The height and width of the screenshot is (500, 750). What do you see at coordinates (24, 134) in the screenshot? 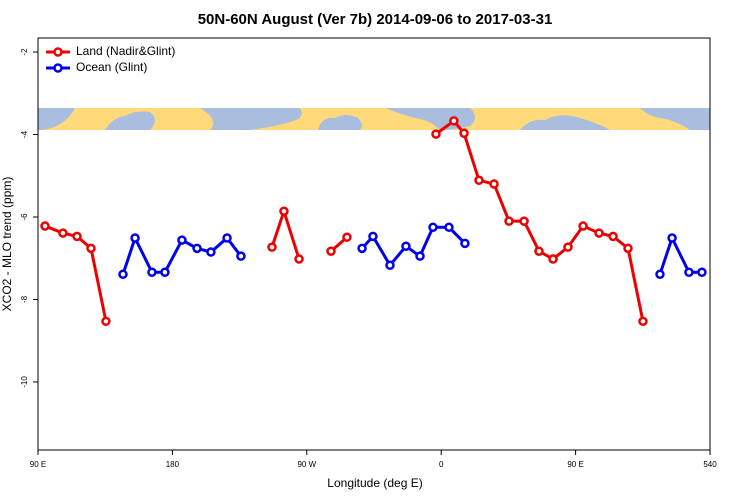
I see `y-tick-label: -4` at bounding box center [24, 134].